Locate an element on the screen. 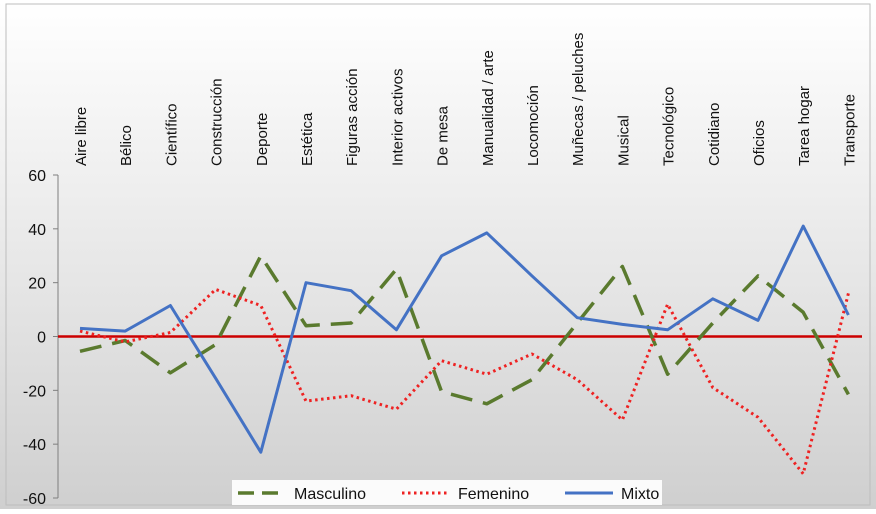 The height and width of the screenshot is (514, 876). x-category-label: Tecnológico is located at coordinates (669, 126).